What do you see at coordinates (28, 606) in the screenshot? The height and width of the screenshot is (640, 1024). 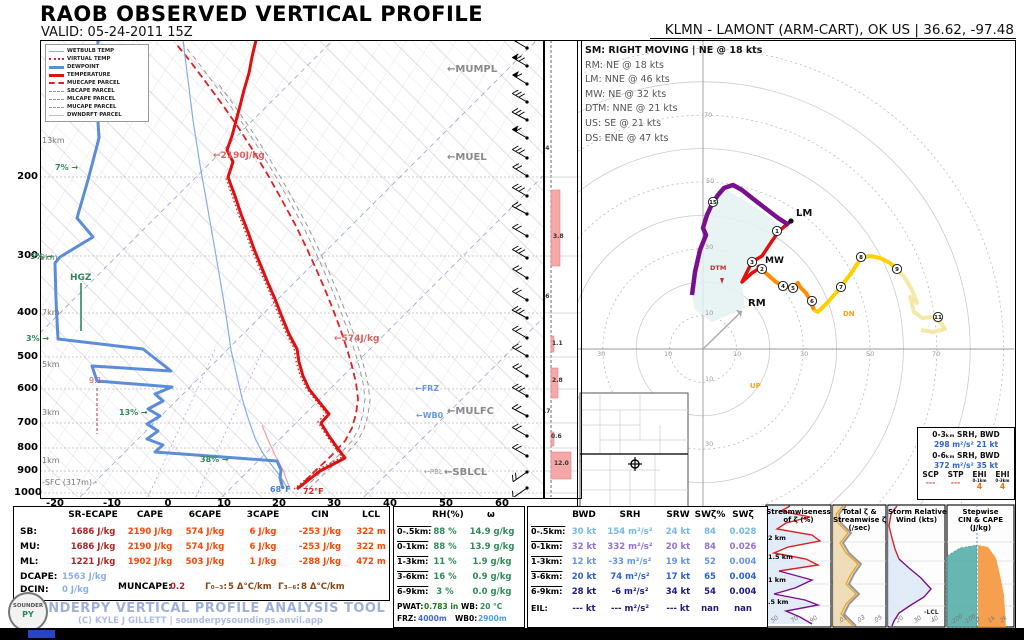 I see `logo-text: SOUNDER` at bounding box center [28, 606].